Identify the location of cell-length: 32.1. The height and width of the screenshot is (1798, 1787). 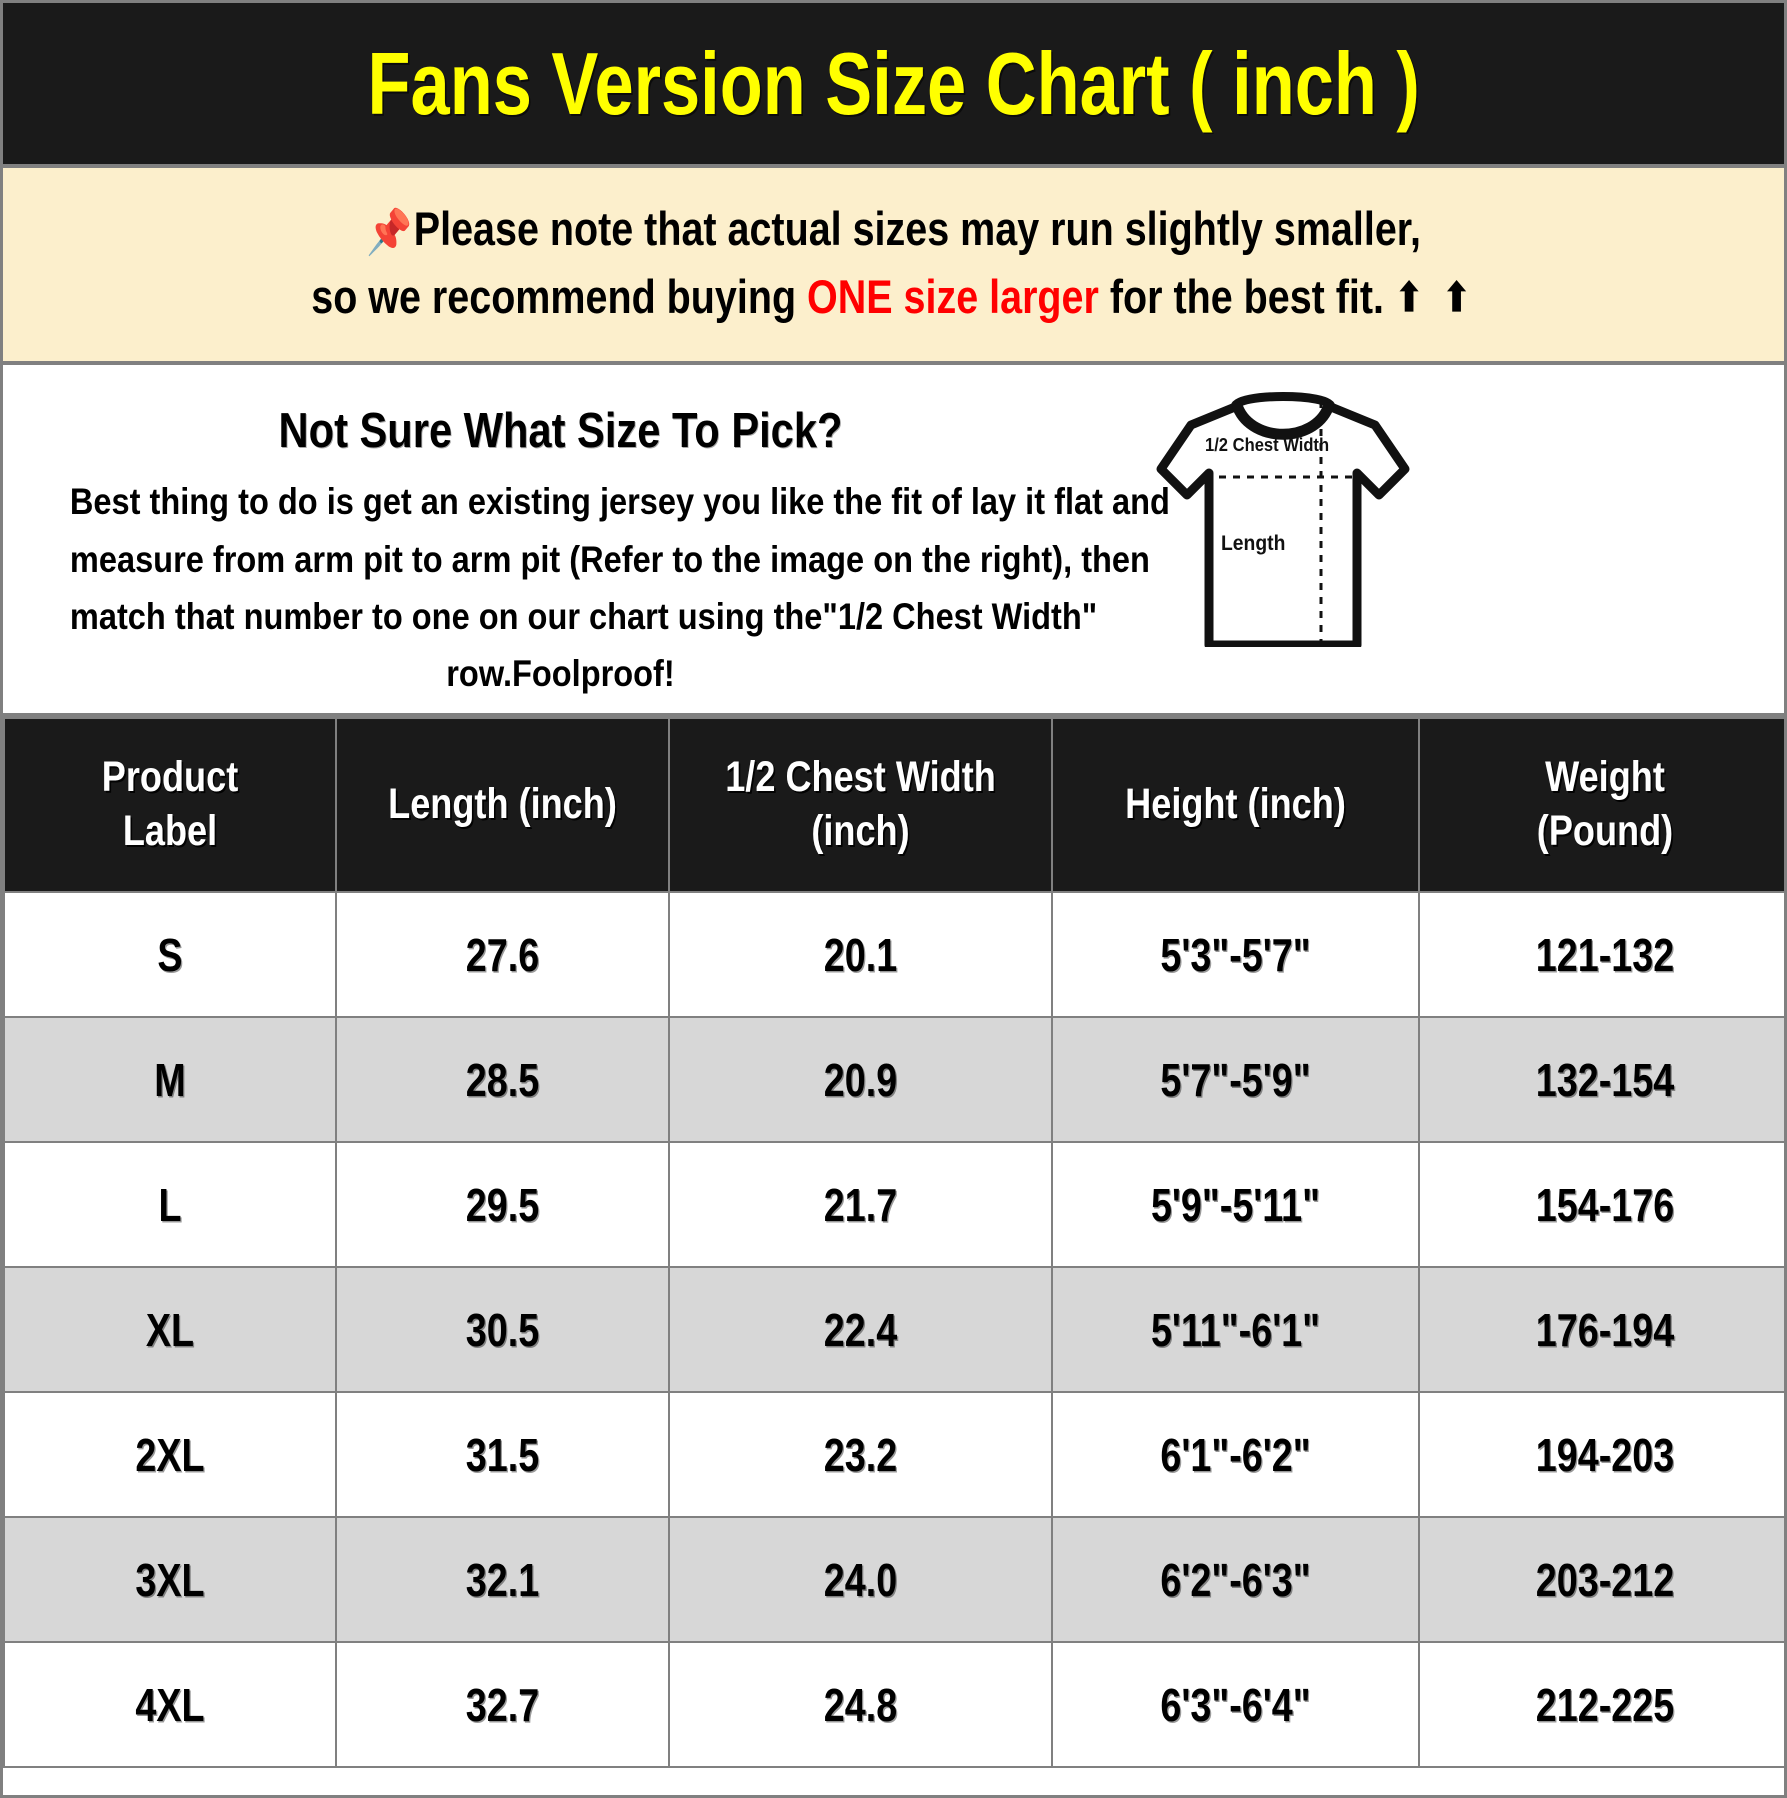
(502, 1580).